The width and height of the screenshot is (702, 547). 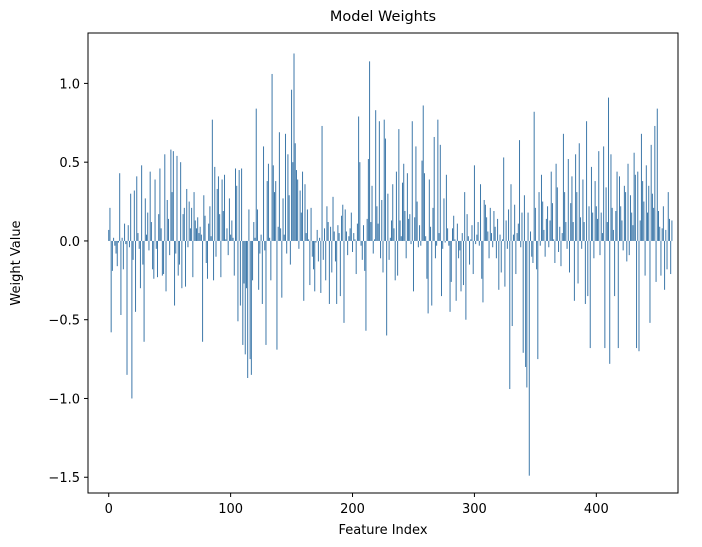 I want to click on y-tick-label: 0.0, so click(x=69, y=242).